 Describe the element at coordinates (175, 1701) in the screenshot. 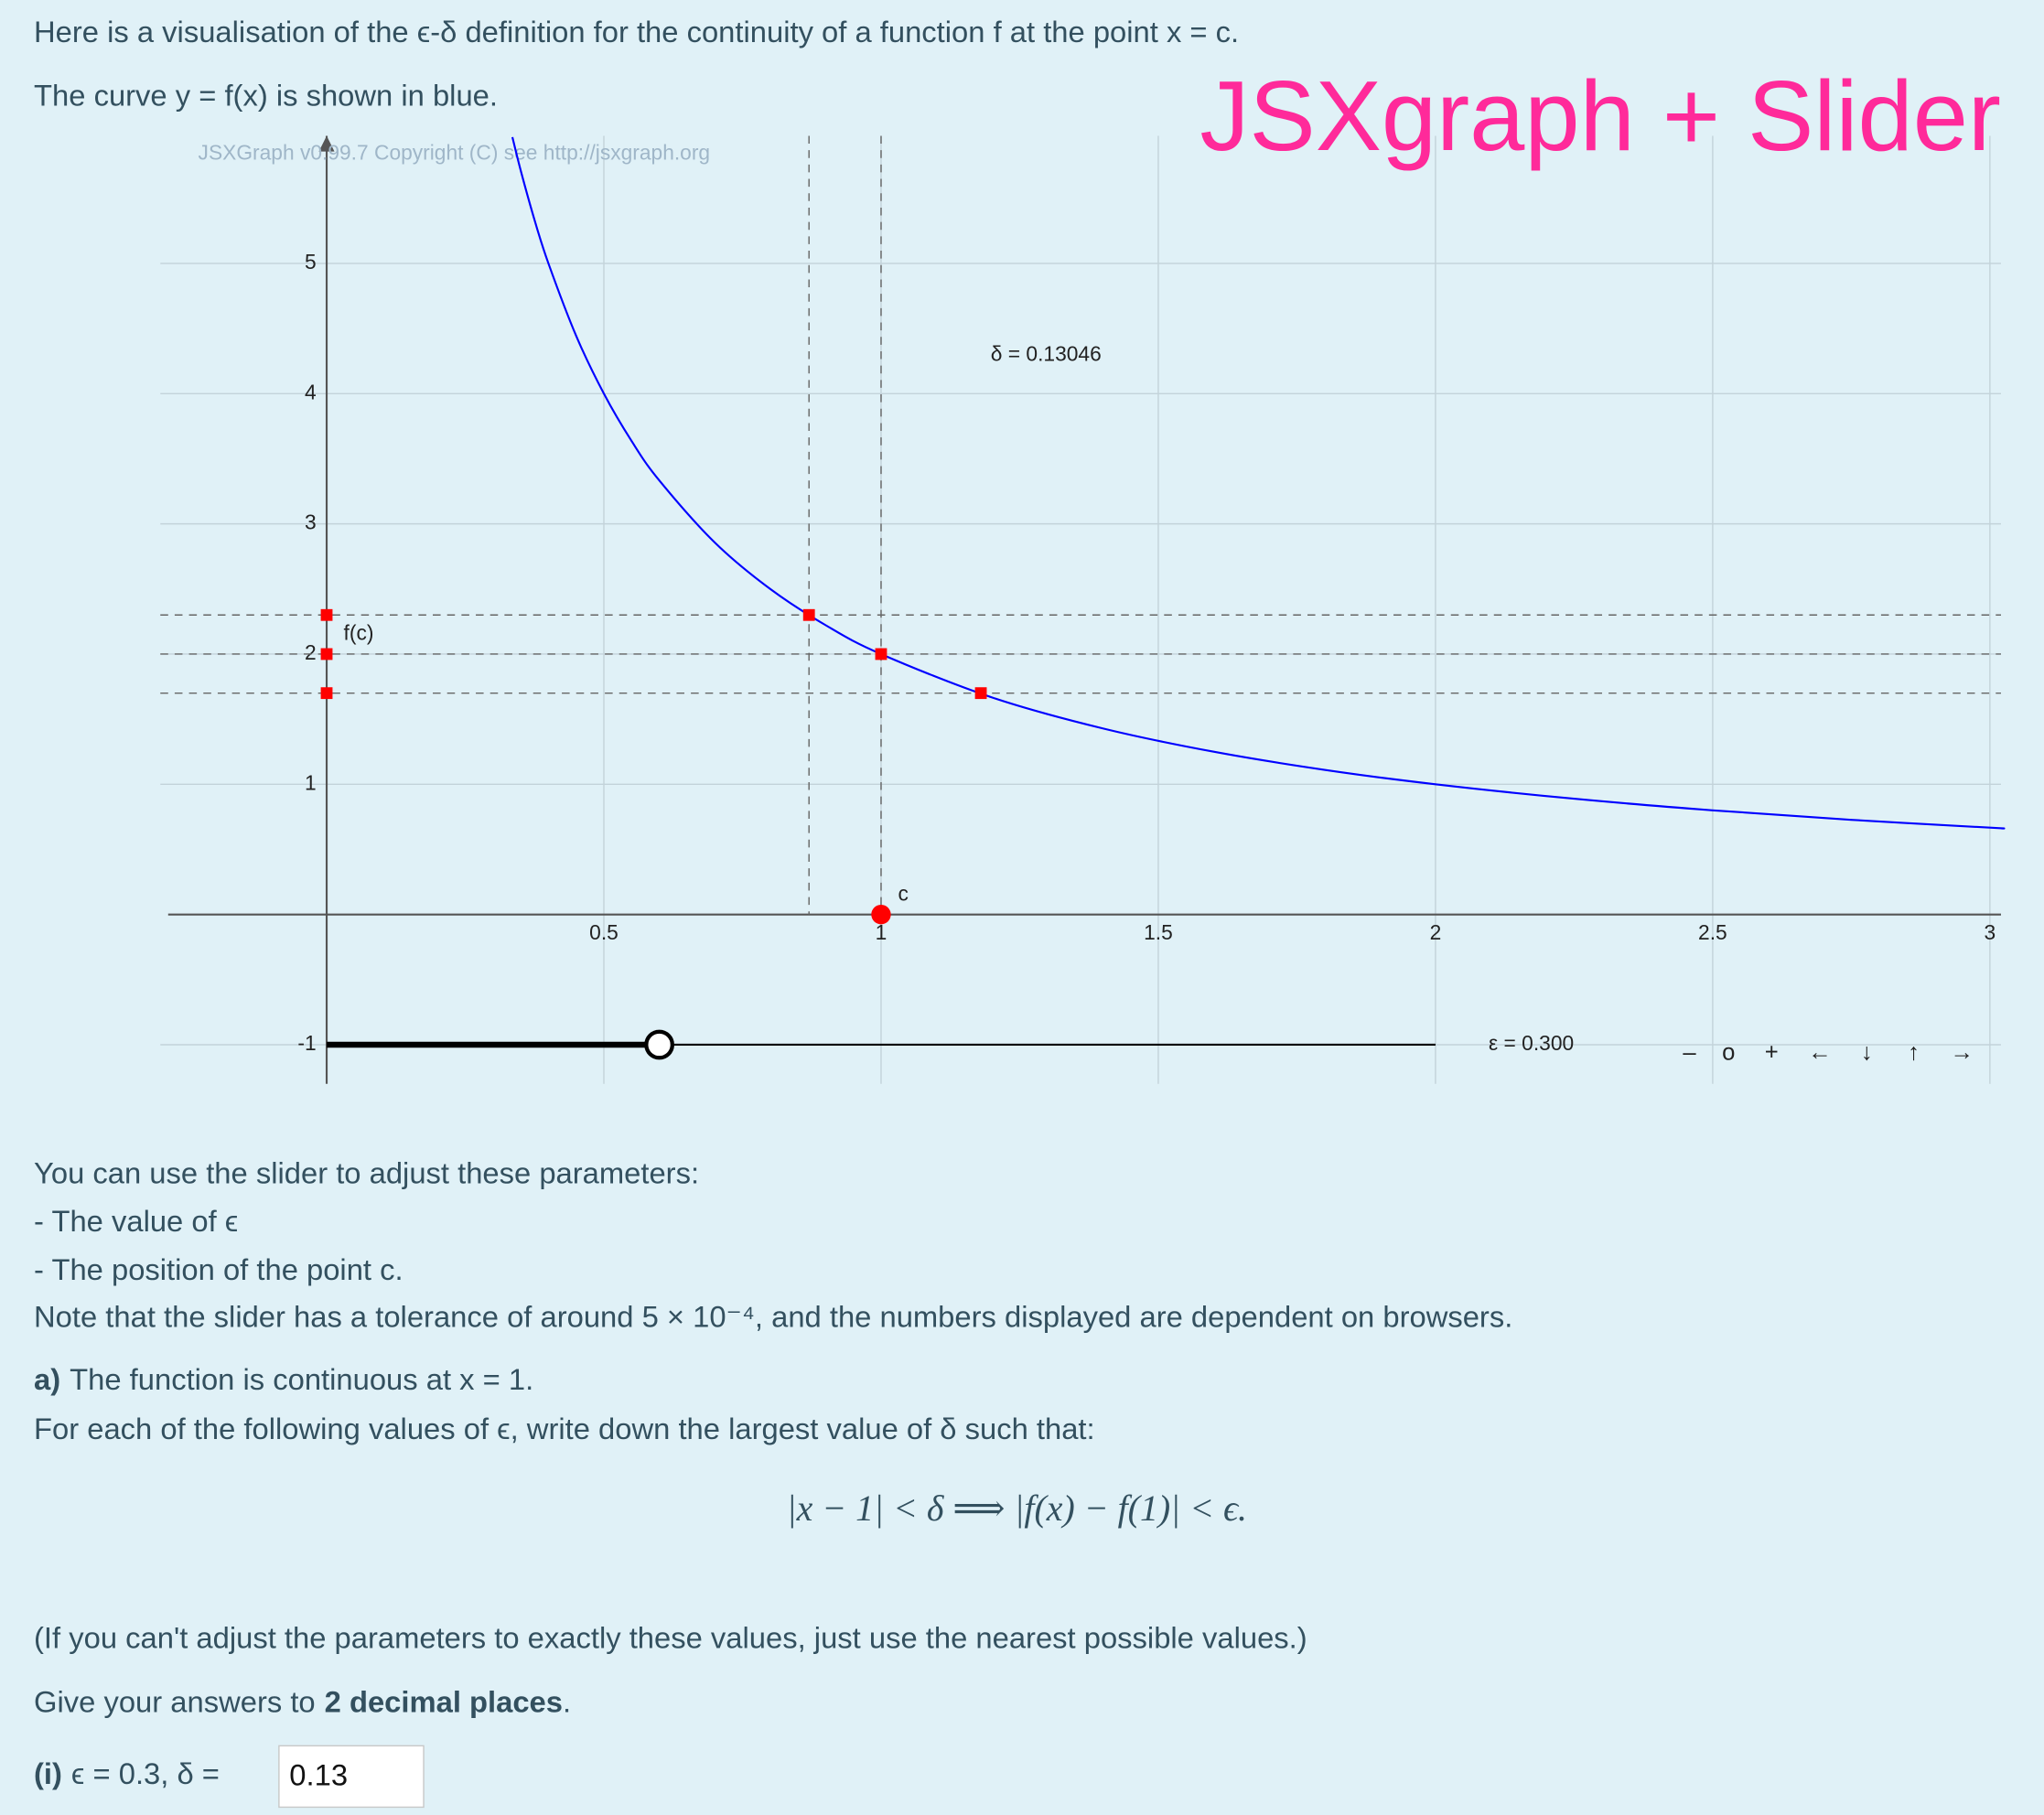

I see `give-prefix: Give your answers to` at that location.